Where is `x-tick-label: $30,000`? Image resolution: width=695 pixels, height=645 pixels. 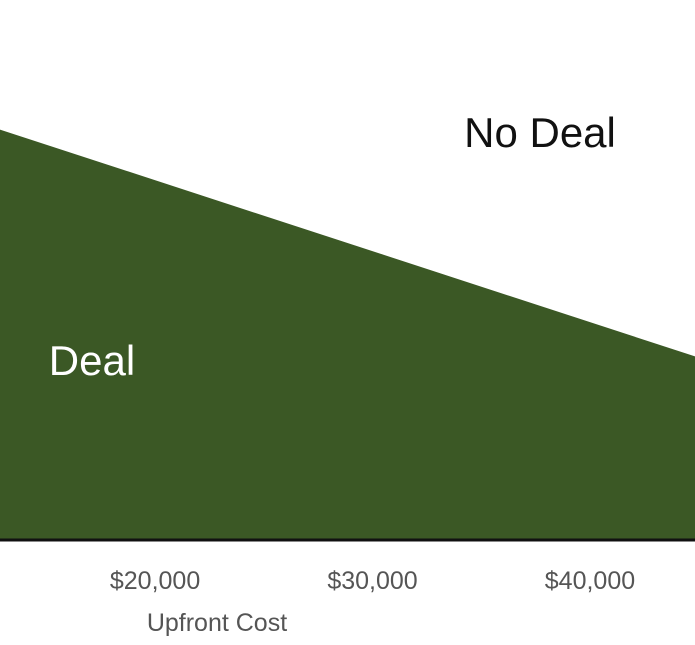
x-tick-label: $30,000 is located at coordinates (372, 581).